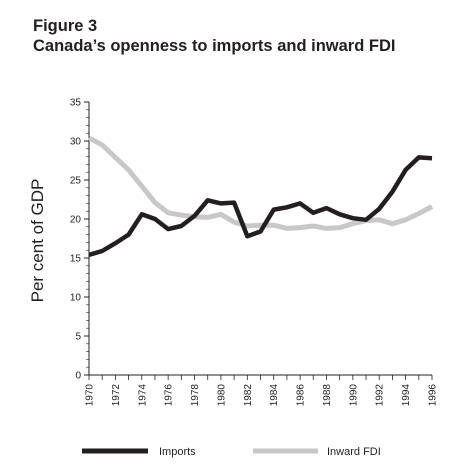  Describe the element at coordinates (76, 103) in the screenshot. I see `y-tick-label: 35` at that location.